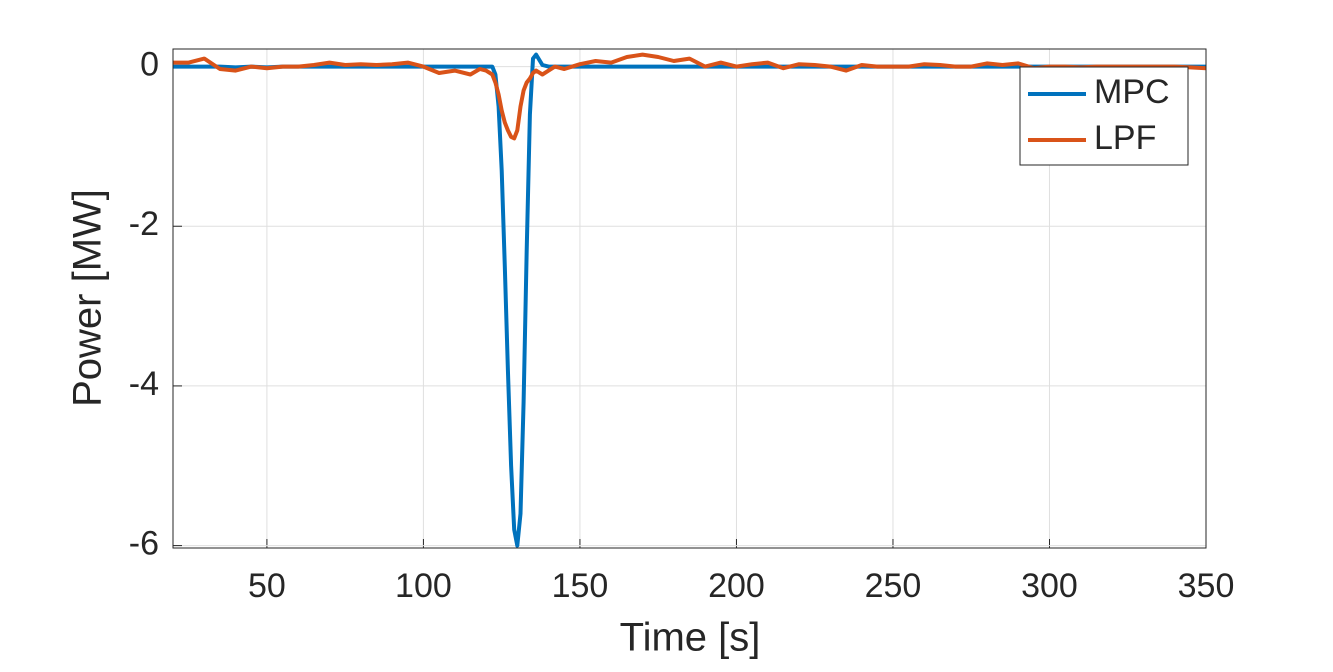  I want to click on x-tick-label: 250, so click(893, 586).